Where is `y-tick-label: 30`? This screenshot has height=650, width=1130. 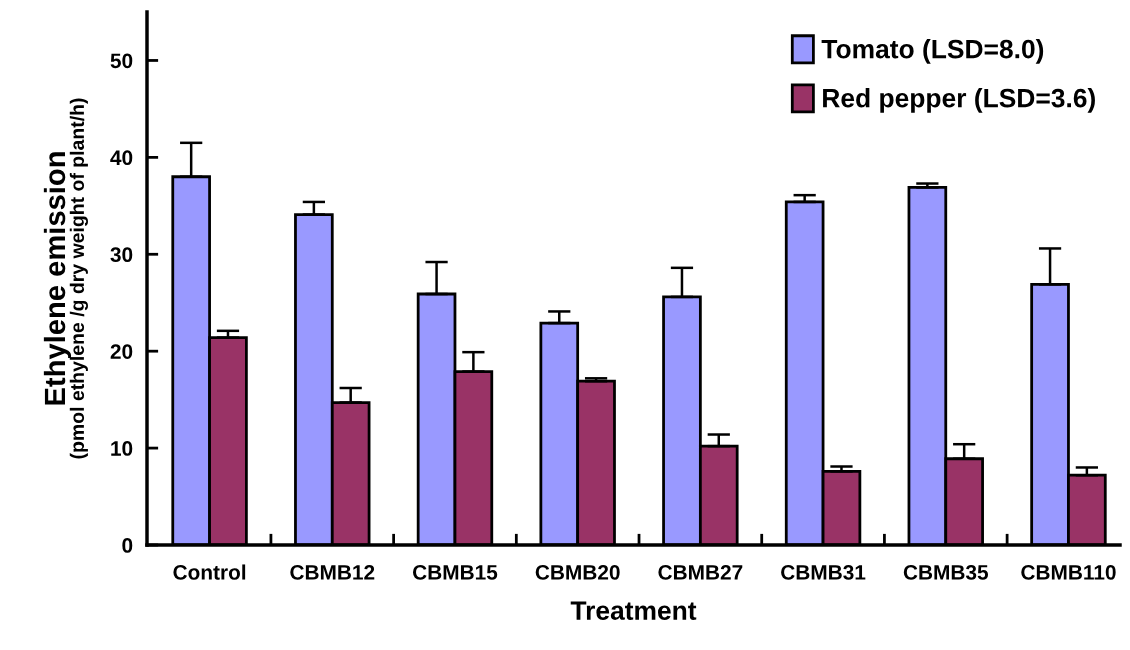 y-tick-label: 30 is located at coordinates (121, 255).